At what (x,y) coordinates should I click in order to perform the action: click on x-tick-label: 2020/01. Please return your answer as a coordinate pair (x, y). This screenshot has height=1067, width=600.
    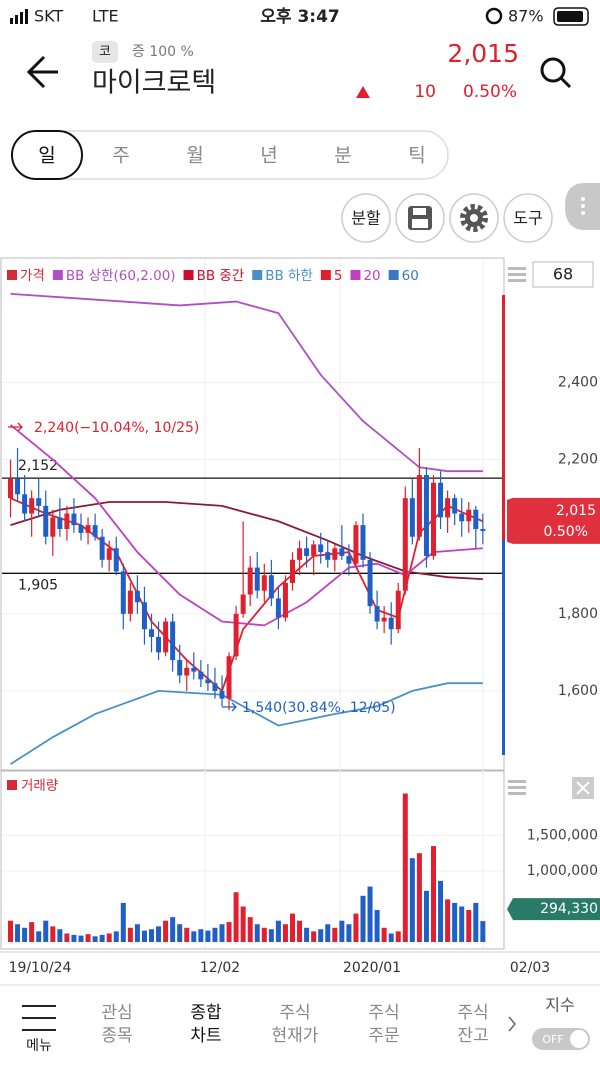
    Looking at the image, I should click on (372, 968).